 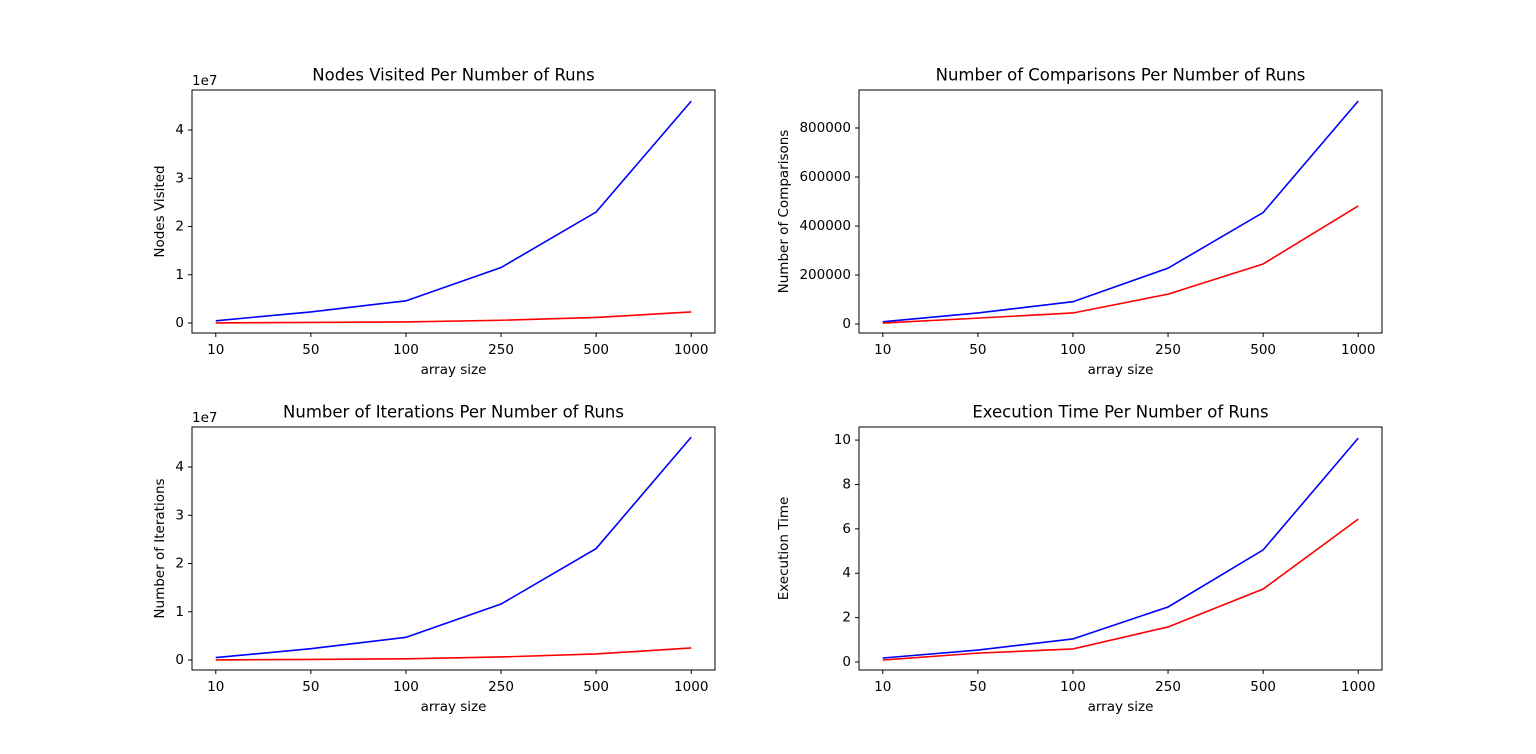 What do you see at coordinates (825, 275) in the screenshot?
I see `y-tick-label: 200000` at bounding box center [825, 275].